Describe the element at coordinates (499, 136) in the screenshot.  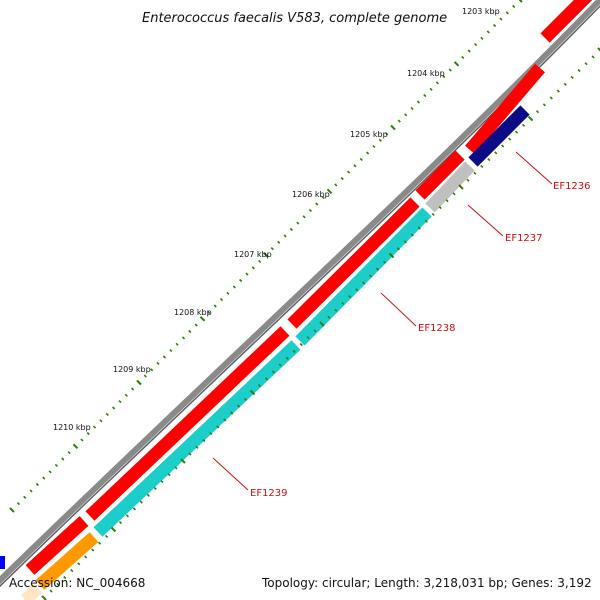
I see `gene-ef1236-bar` at that location.